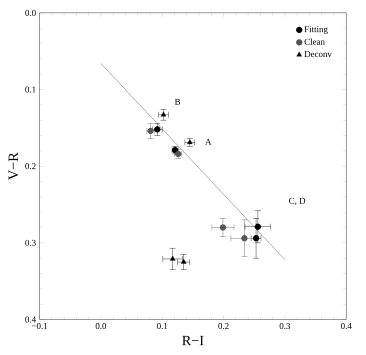 This screenshot has height=355, width=366. Describe the element at coordinates (318, 54) in the screenshot. I see `legend-label: Deconv` at that location.